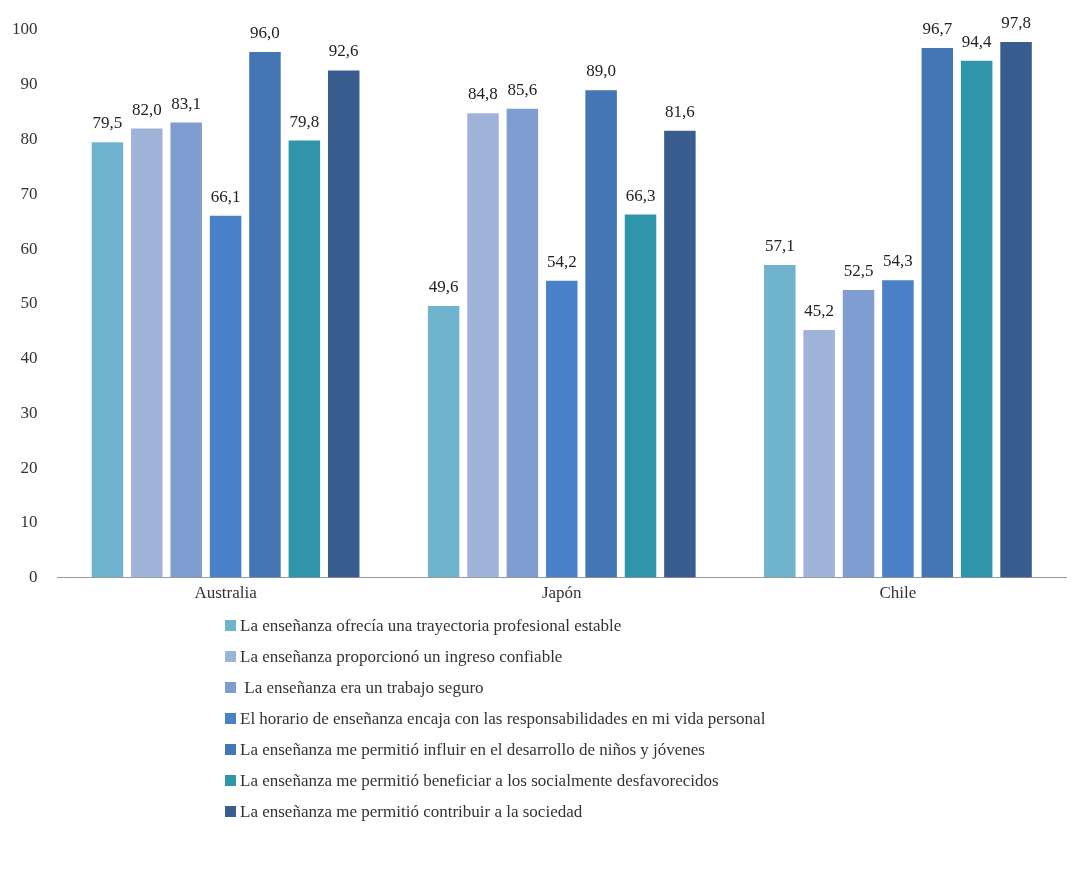 The height and width of the screenshot is (884, 1076). Describe the element at coordinates (265, 32) in the screenshot. I see `data-label: 96,0` at that location.